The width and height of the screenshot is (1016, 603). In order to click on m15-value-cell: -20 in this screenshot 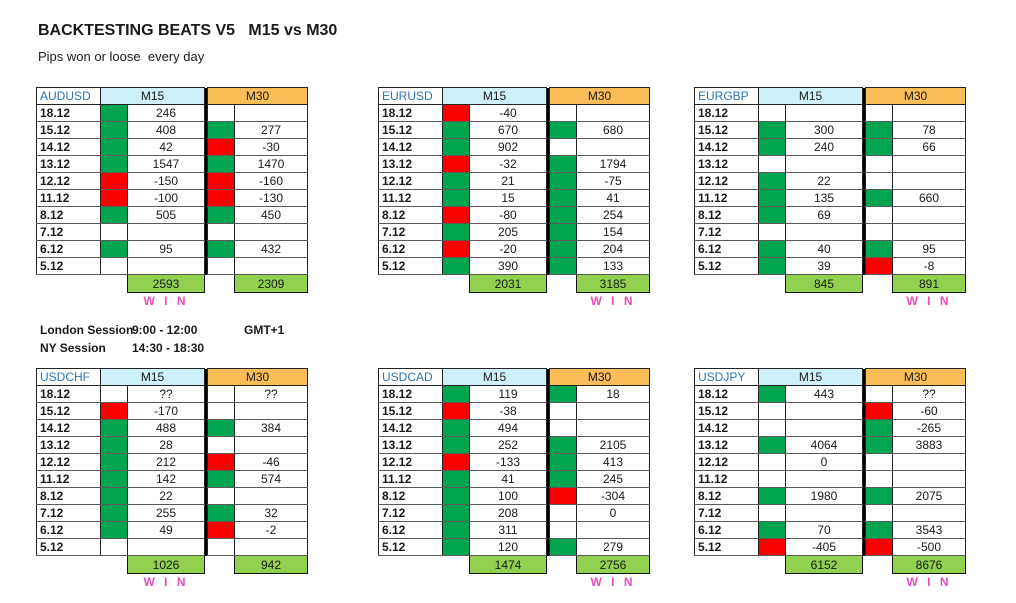, I will do `click(508, 249)`.